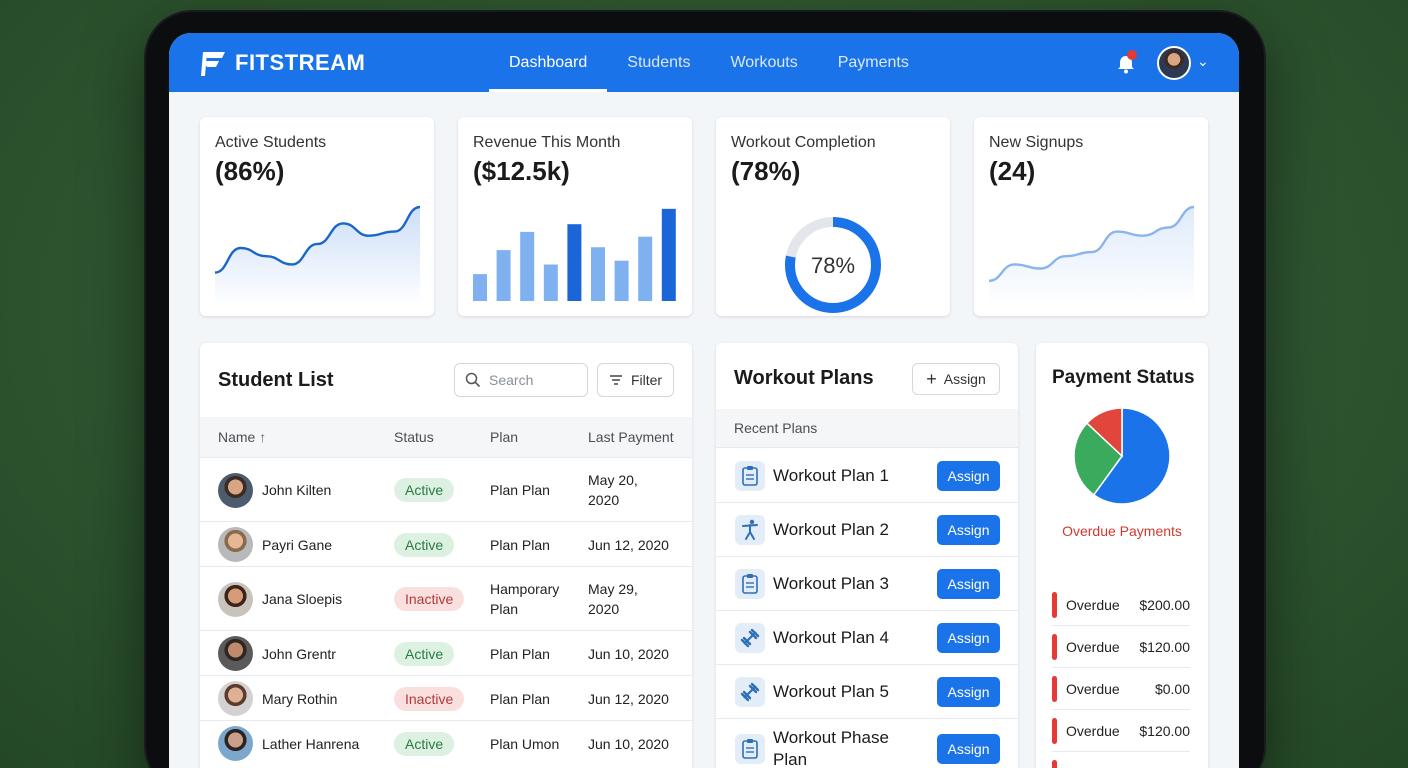 This screenshot has height=768, width=1408. Describe the element at coordinates (867, 691) in the screenshot. I see `workout-plan-row: Workout Plan 5 Assign` at that location.